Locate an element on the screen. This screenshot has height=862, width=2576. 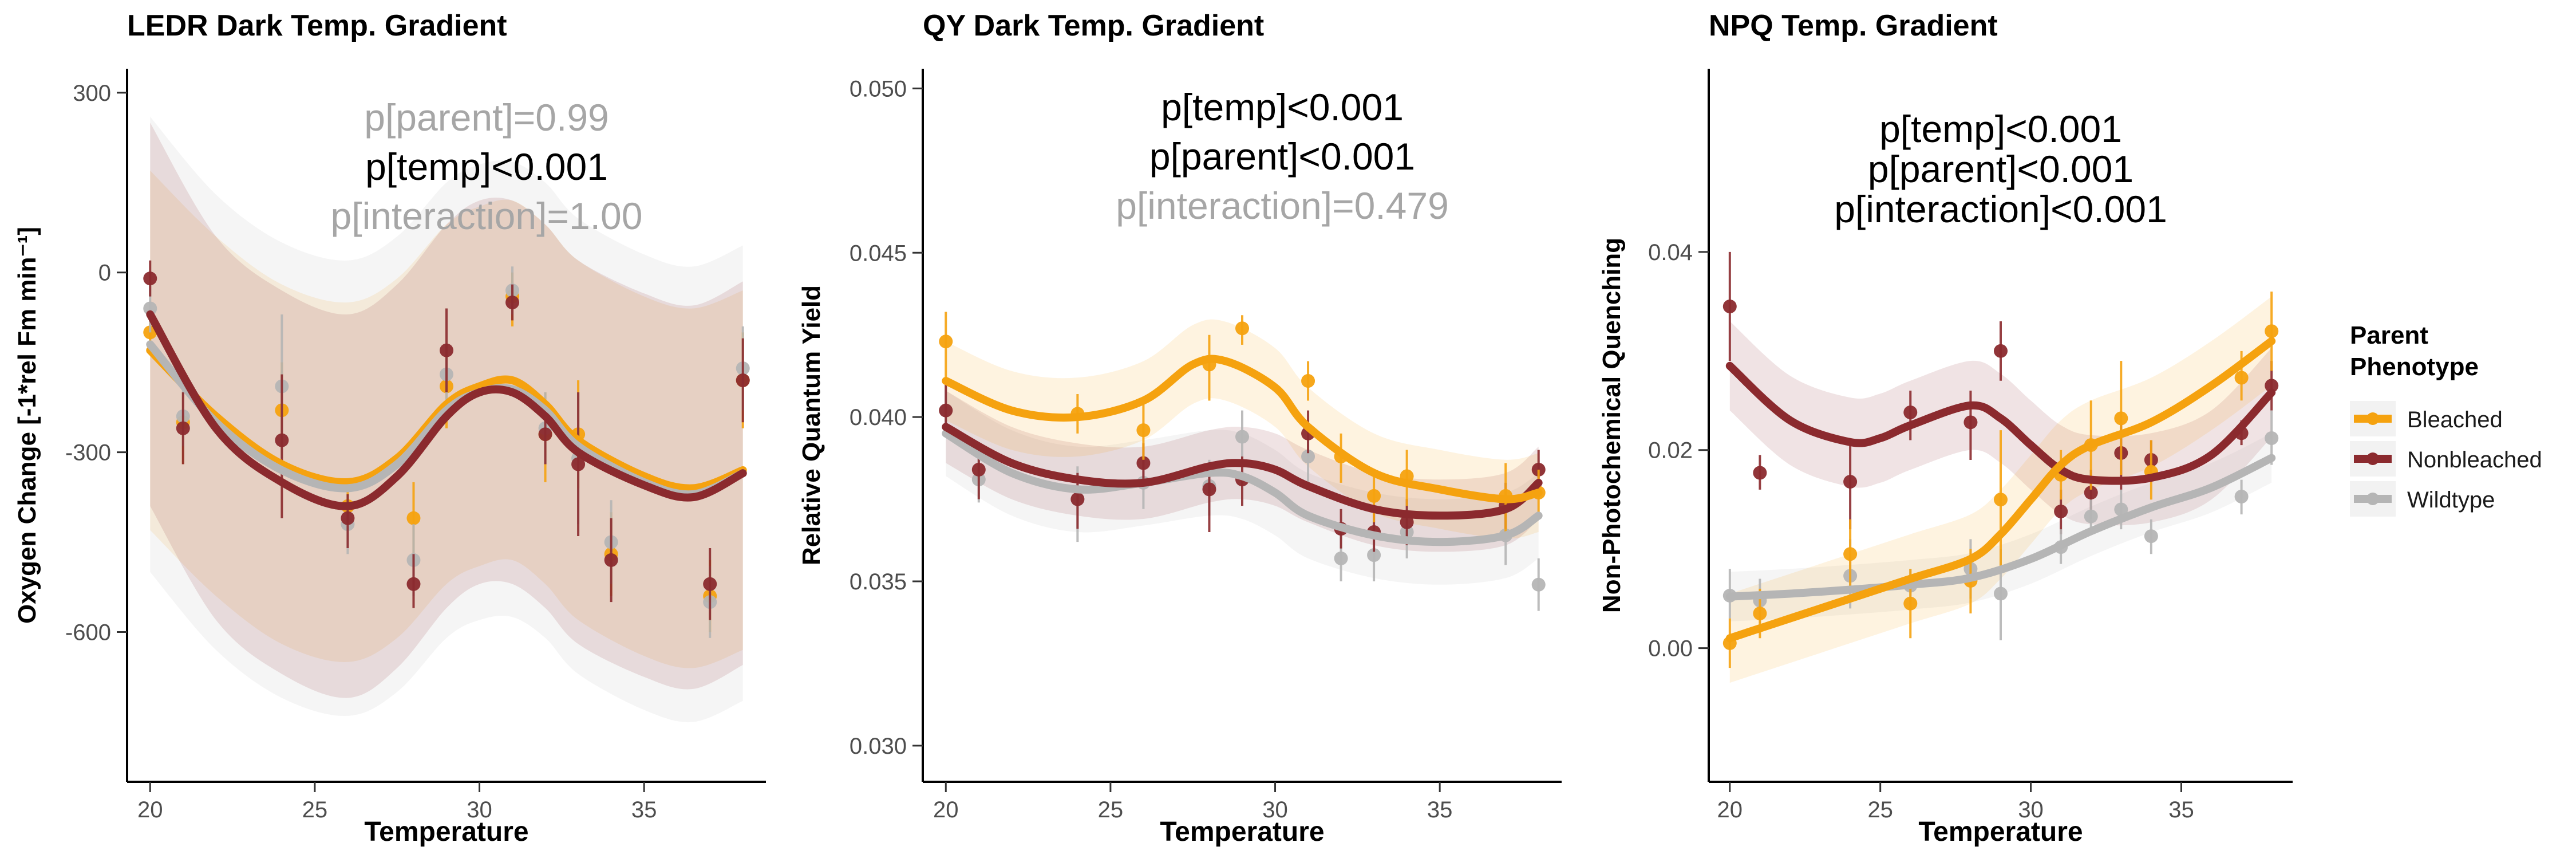
legend-item-wildtype: Wildtype is located at coordinates (2422, 499).